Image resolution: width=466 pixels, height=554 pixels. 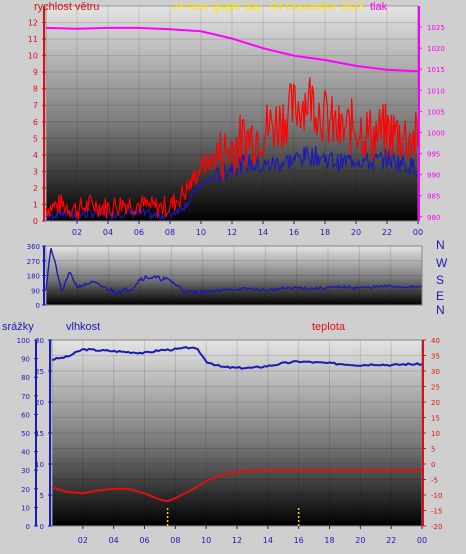 What do you see at coordinates (39, 465) in the screenshot?
I see `humidity-tick-label: 10` at bounding box center [39, 465].